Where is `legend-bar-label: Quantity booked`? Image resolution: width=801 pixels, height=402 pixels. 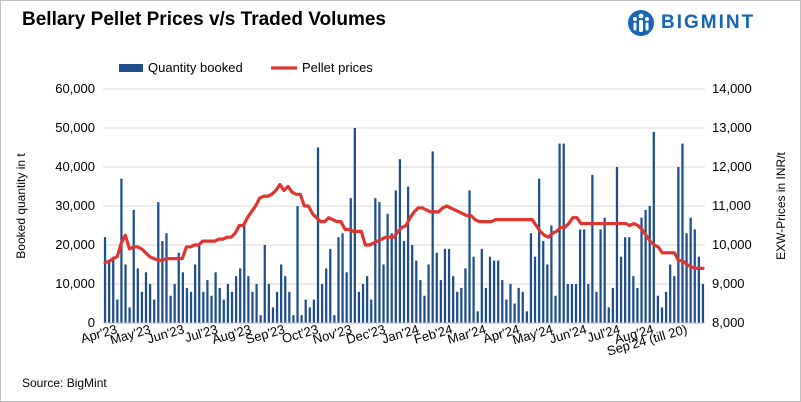 legend-bar-label: Quantity booked is located at coordinates (195, 67).